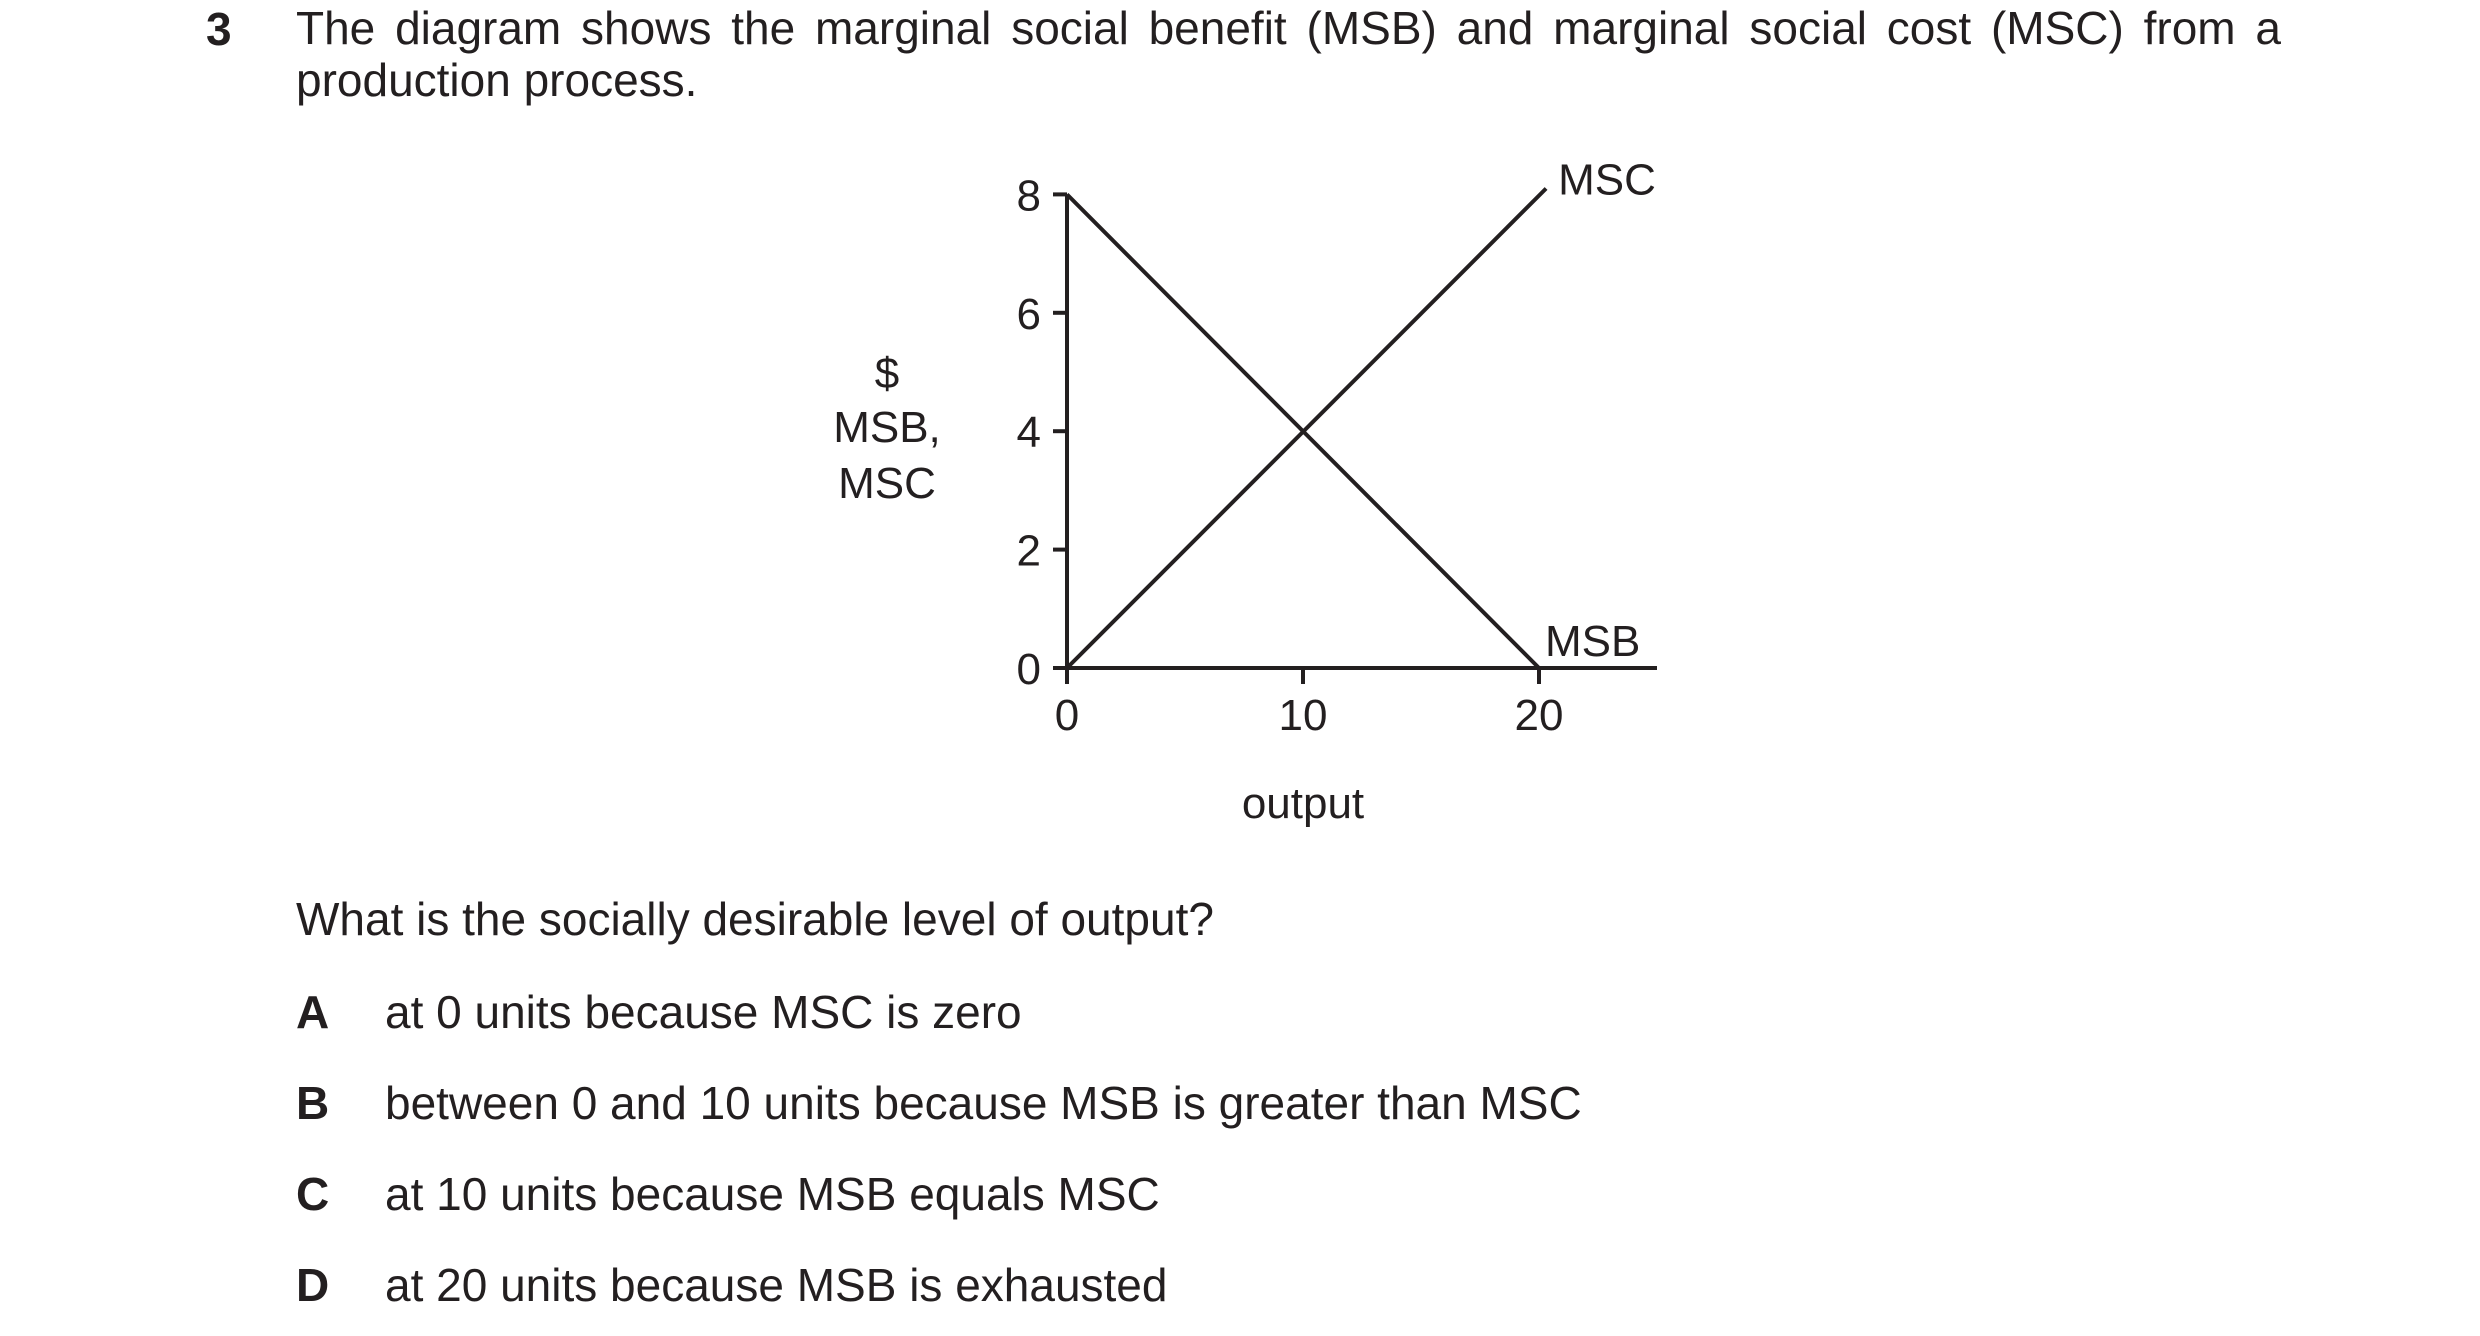 This screenshot has height=1336, width=2480. I want to click on chart-ticks, so click(1297, 438).